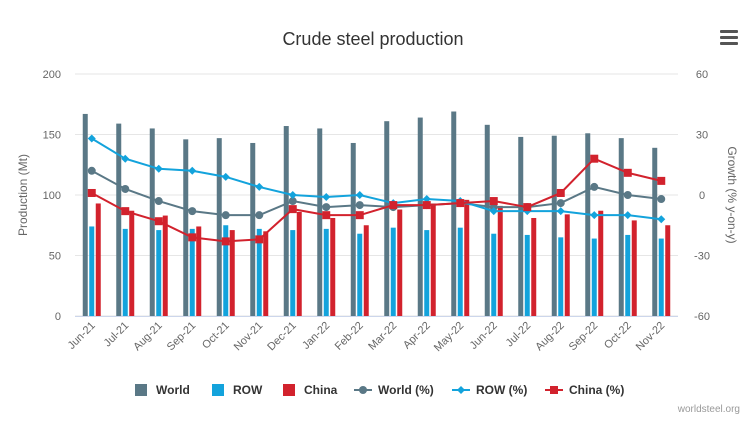 Image resolution: width=746 pixels, height=421 pixels. Describe the element at coordinates (117, 335) in the screenshot. I see `x-tick-label: Jul-21` at that location.